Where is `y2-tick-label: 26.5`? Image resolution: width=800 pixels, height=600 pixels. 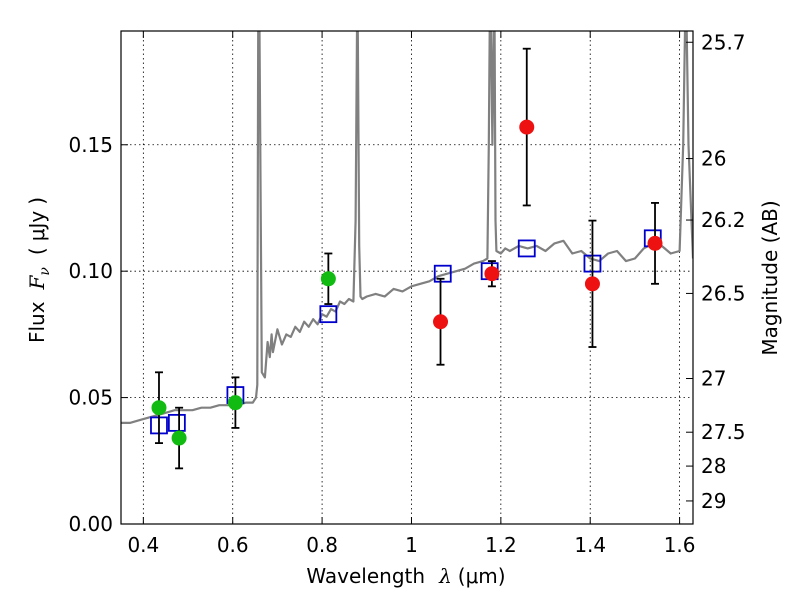
y2-tick-label: 26.5 is located at coordinates (723, 293).